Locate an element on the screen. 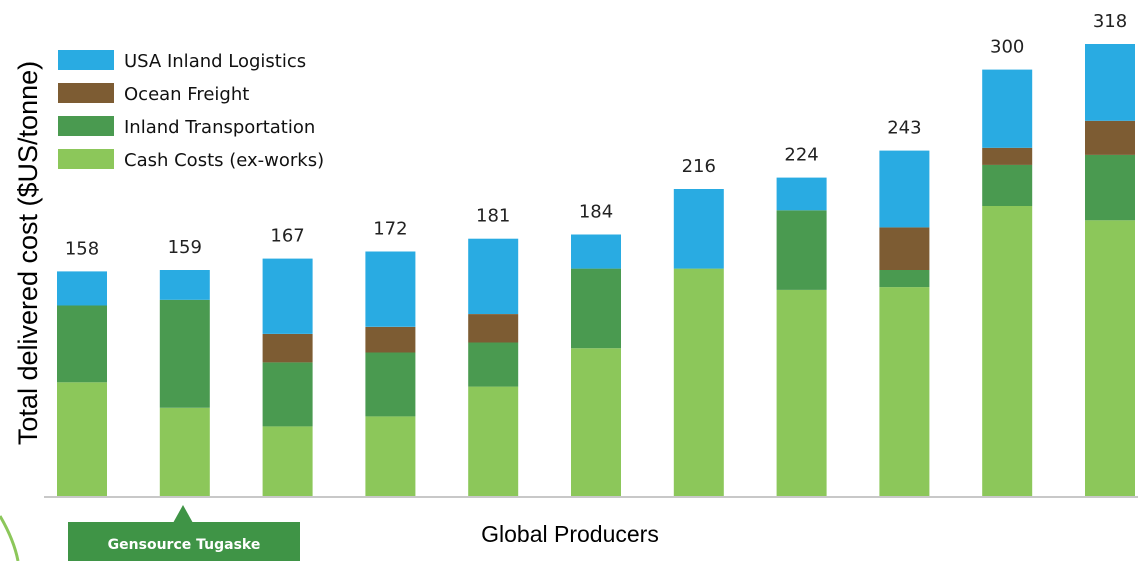 Image resolution: width=1138 pixels, height=561 pixels. callout-box is located at coordinates (184, 541).